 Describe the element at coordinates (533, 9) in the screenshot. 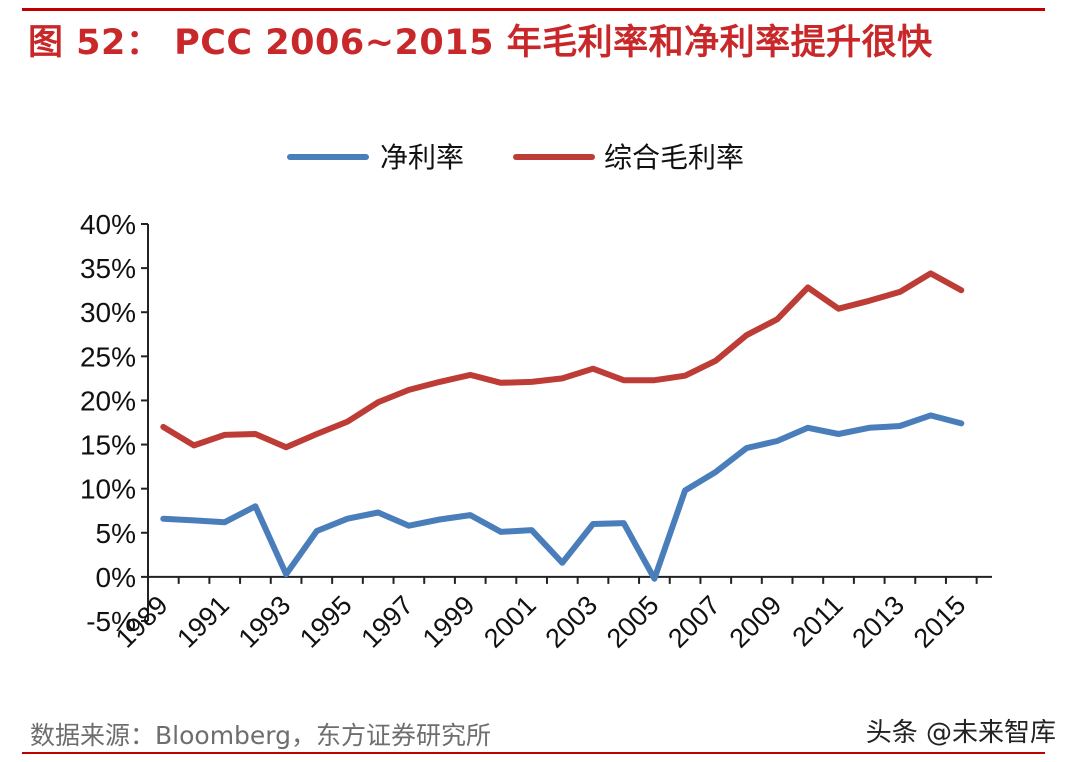

I see `top-rule` at that location.